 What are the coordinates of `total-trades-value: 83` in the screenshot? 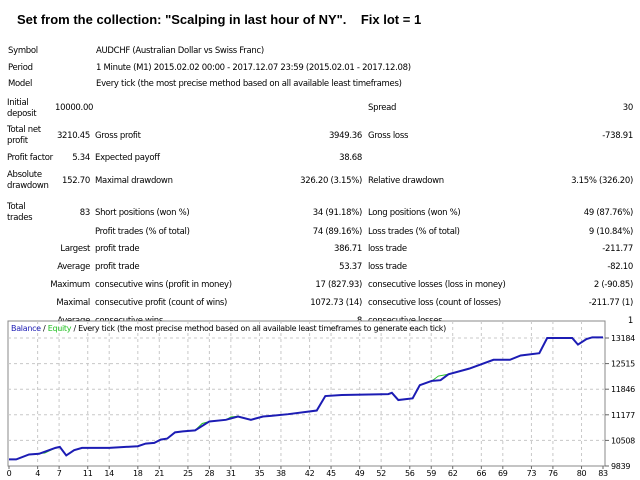 It's located at (85, 213).